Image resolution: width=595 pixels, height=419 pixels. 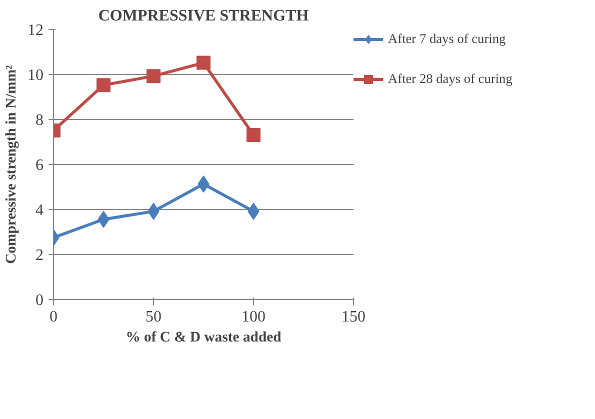 I want to click on x-tick-label: 50, so click(x=154, y=317).